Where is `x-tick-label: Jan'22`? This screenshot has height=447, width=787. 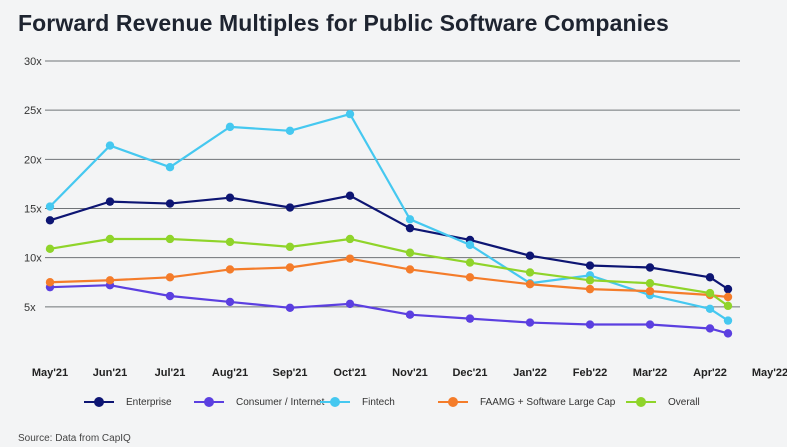
x-tick-label: Jan'22 is located at coordinates (530, 373).